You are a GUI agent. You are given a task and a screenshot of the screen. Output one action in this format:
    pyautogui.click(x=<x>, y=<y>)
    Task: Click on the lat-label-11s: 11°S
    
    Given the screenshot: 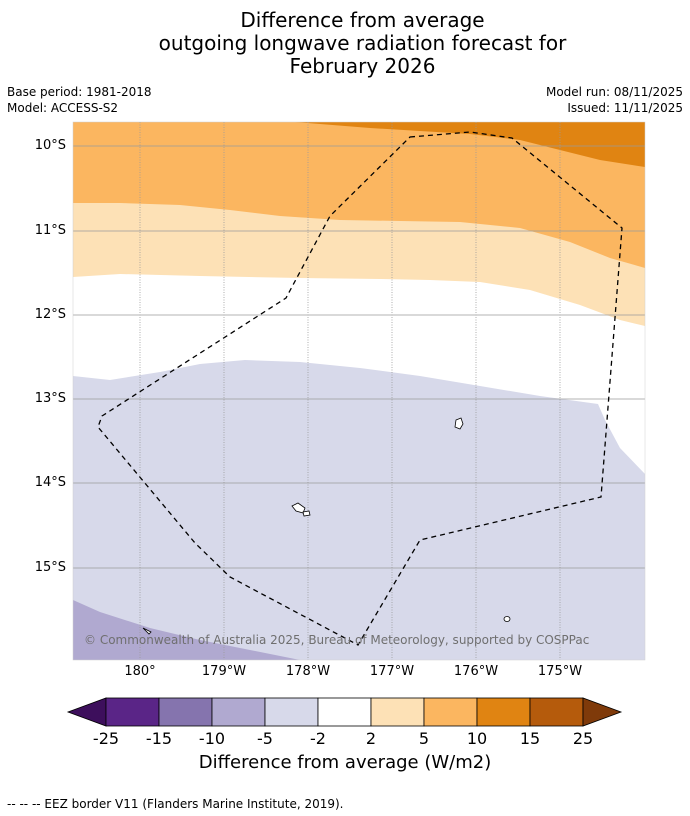 What is the action you would take?
    pyautogui.click(x=50, y=230)
    